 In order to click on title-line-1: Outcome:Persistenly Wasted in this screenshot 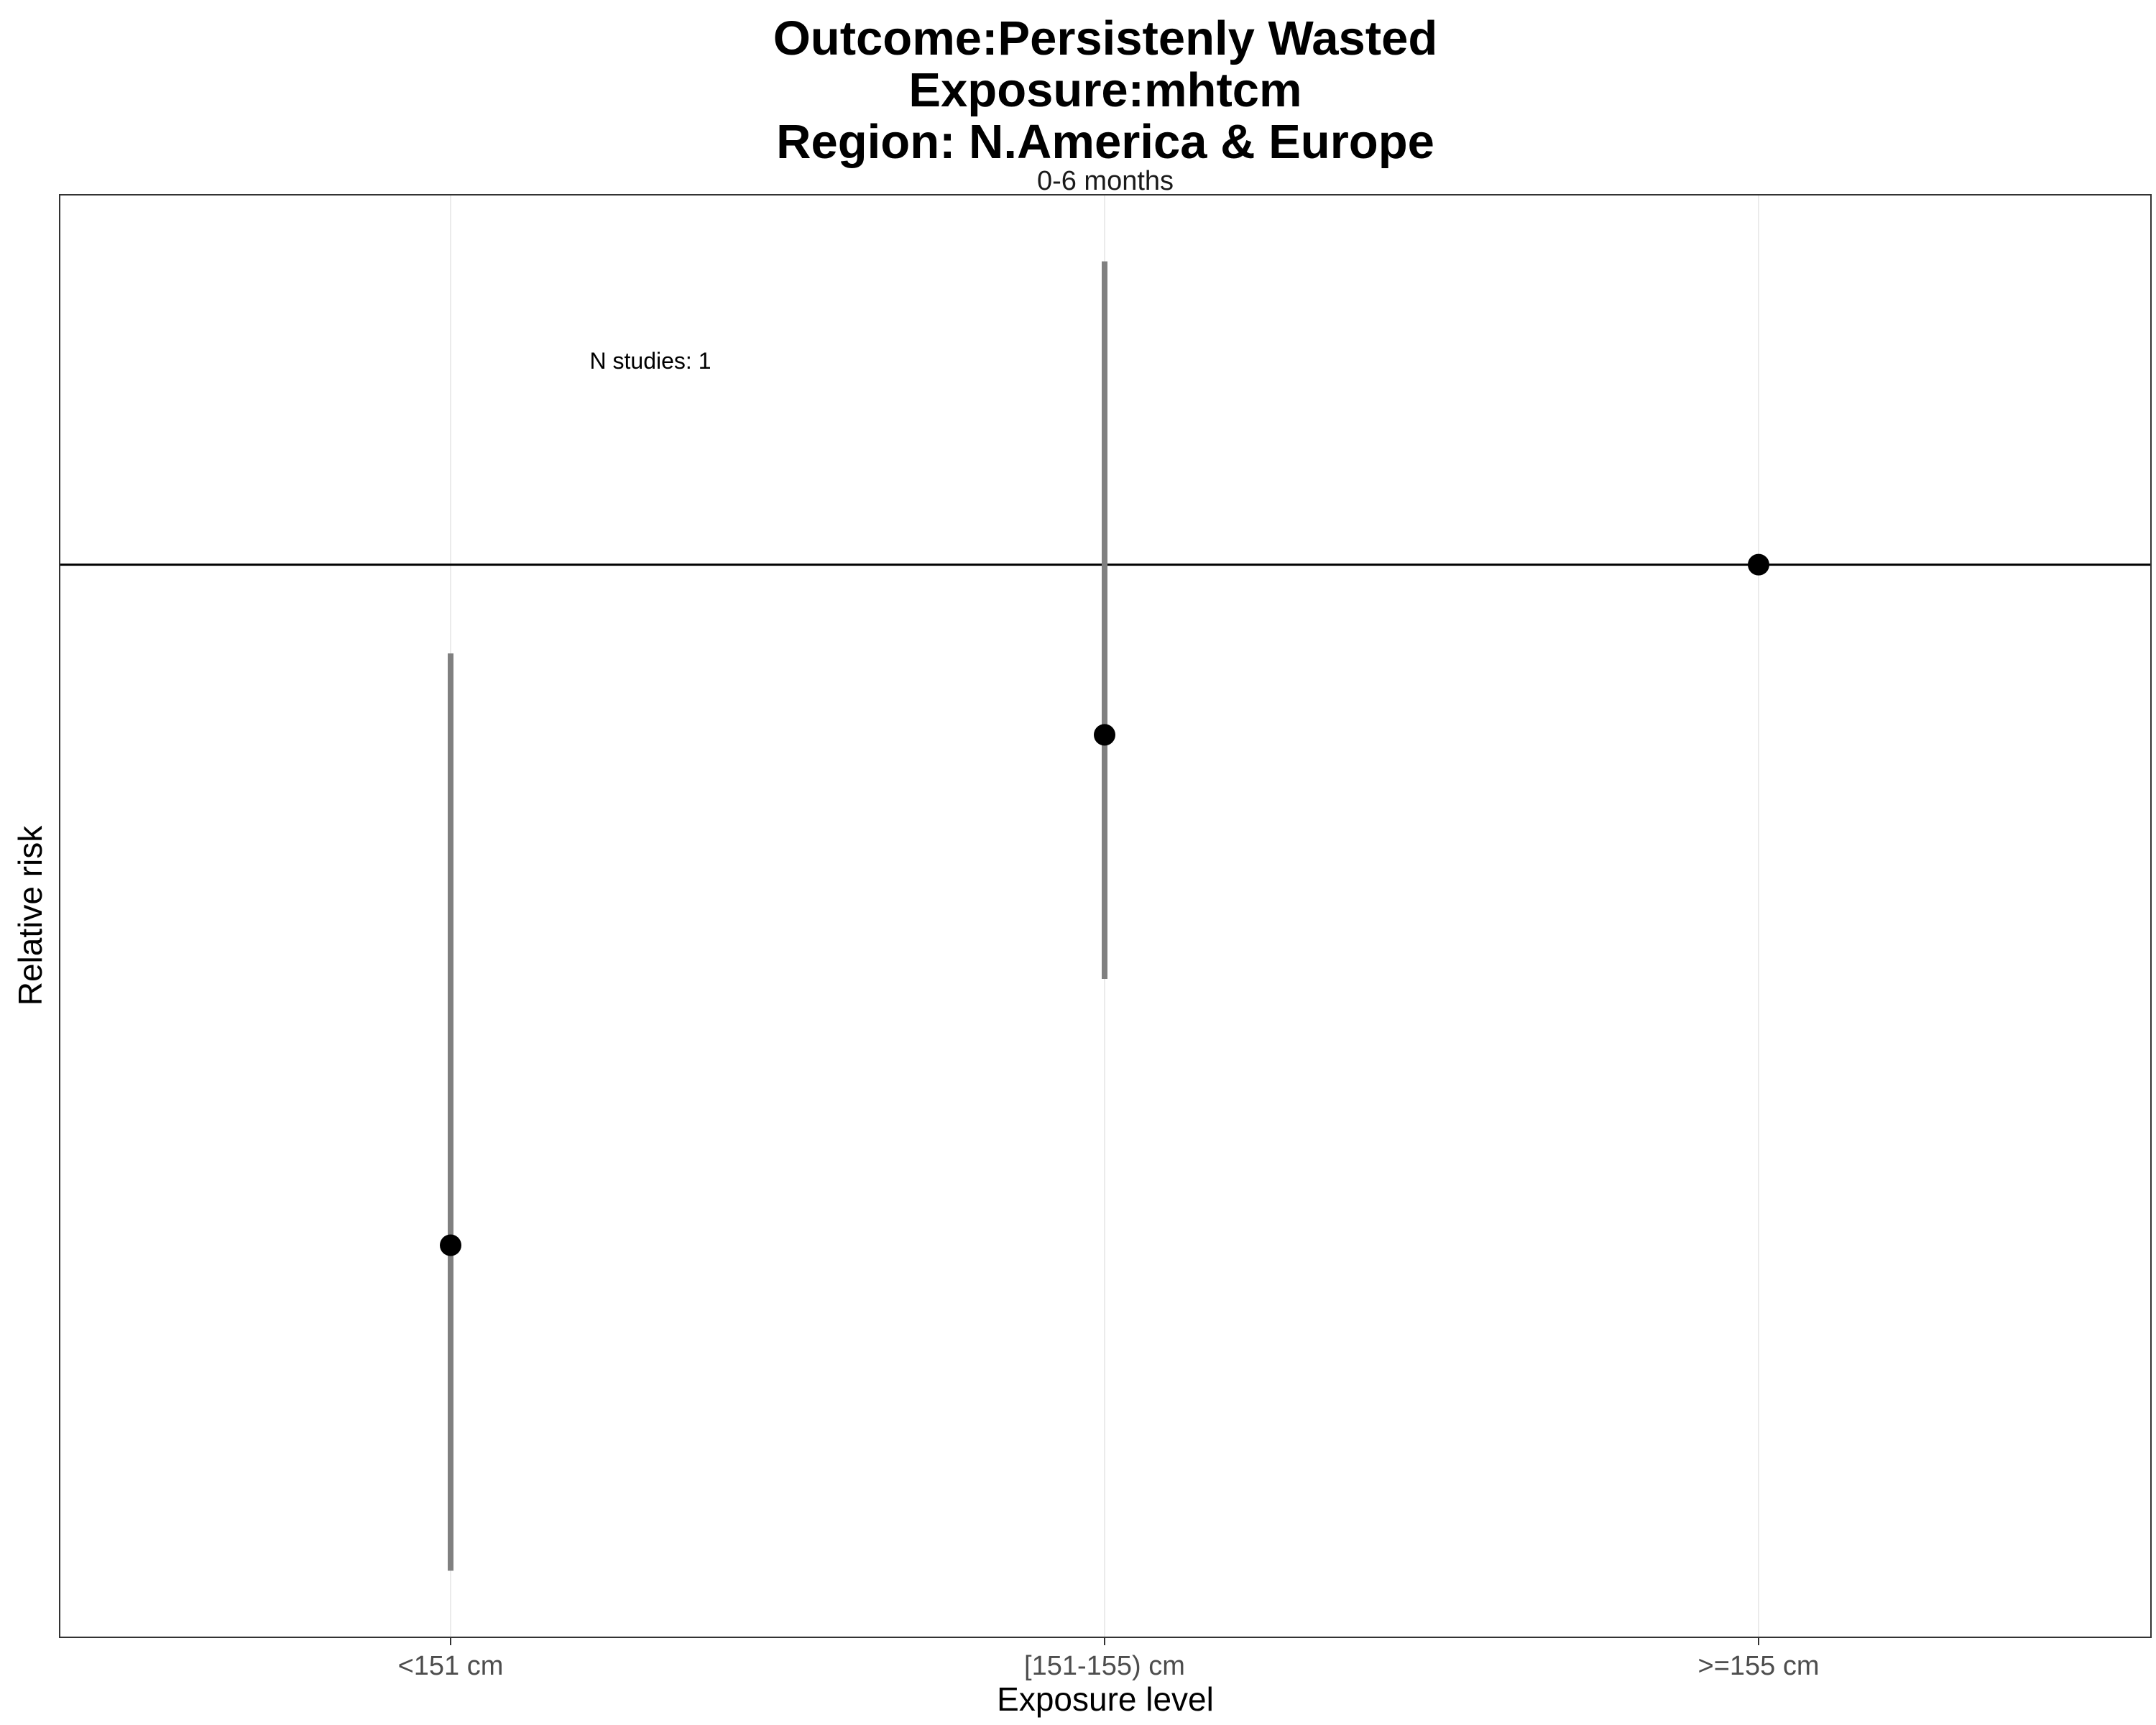, I will do `click(1106, 38)`.